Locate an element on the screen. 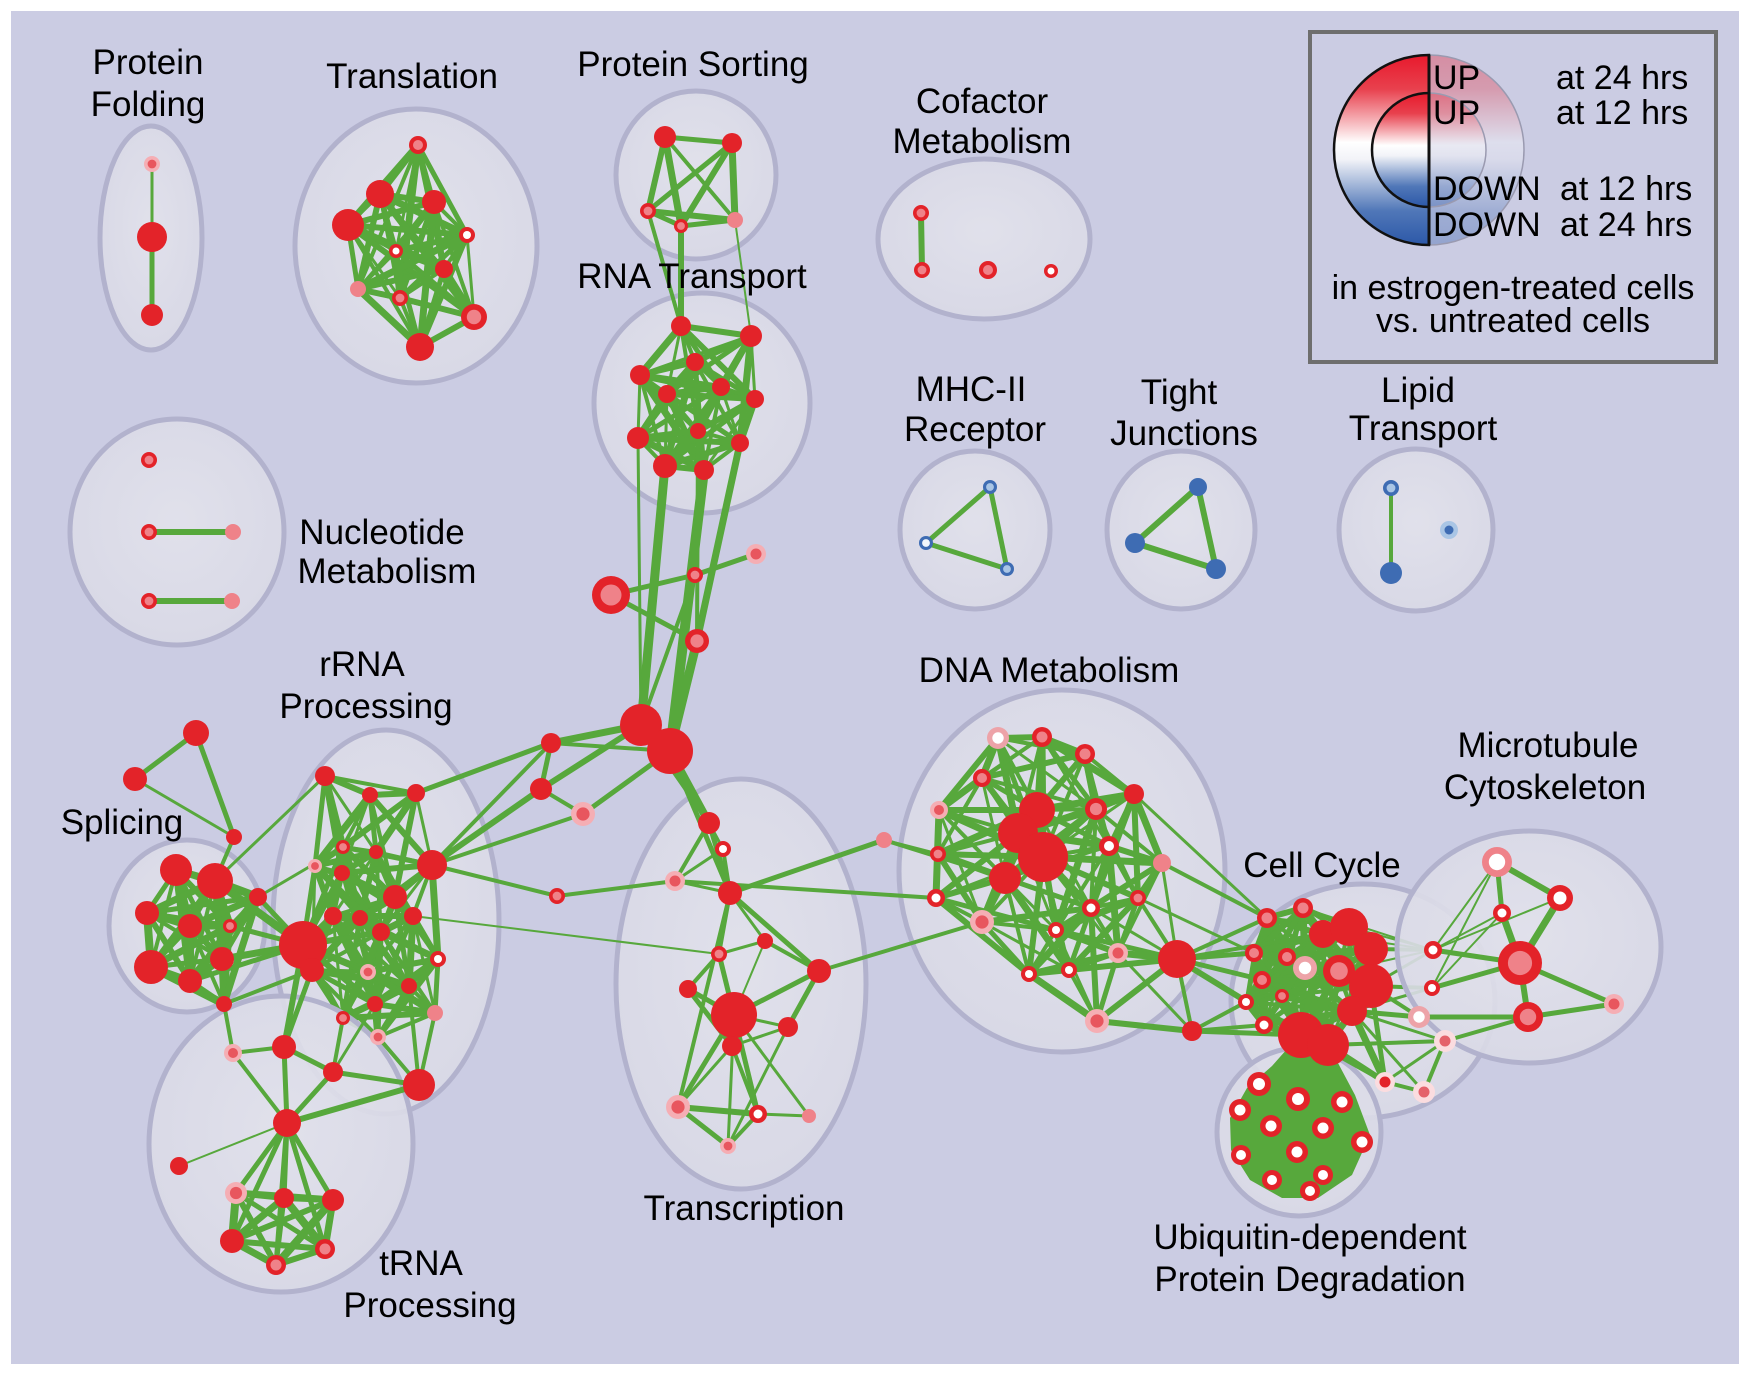 The image size is (1750, 1381). svg-text: Folding is located at coordinates (148, 104).